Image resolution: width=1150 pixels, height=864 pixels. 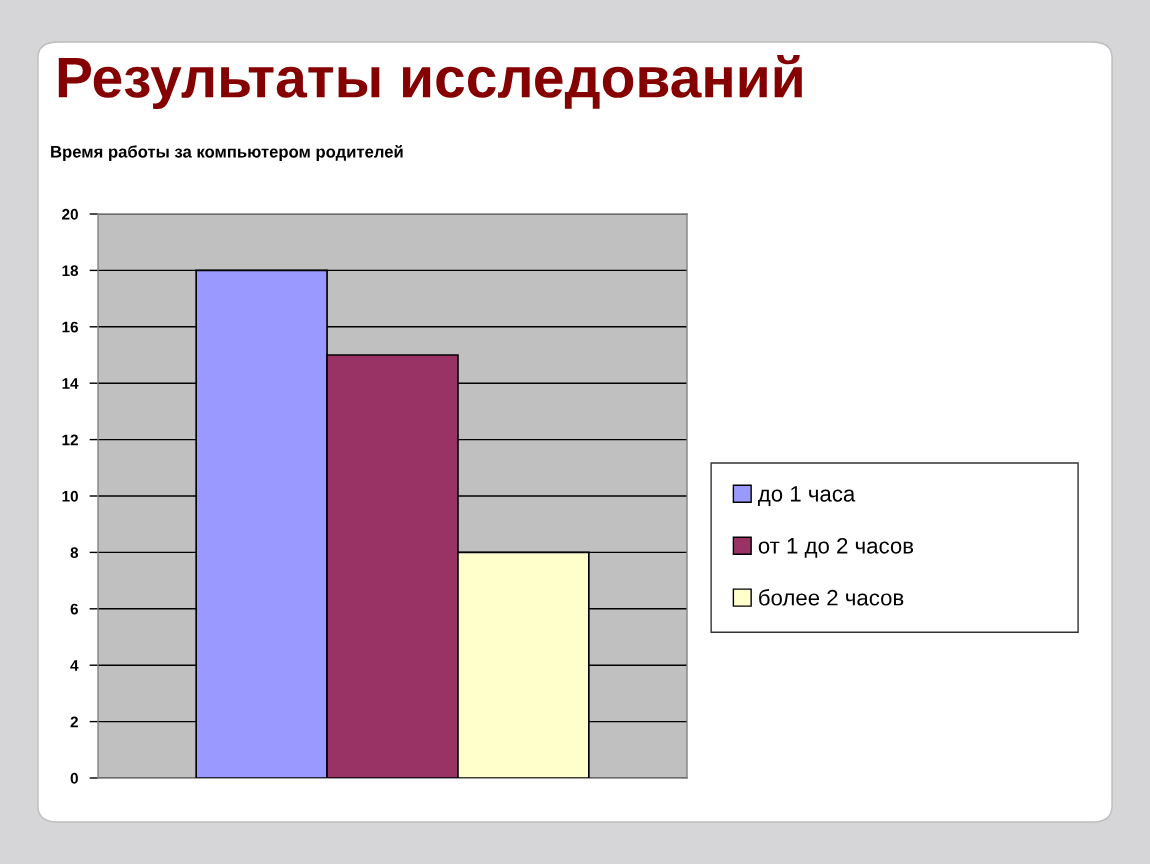 I want to click on legend-label: до 1 часа, so click(x=807, y=496).